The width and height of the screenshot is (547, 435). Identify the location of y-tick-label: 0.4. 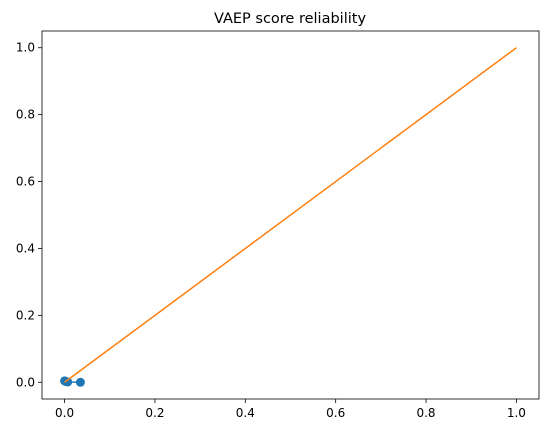
(25, 248).